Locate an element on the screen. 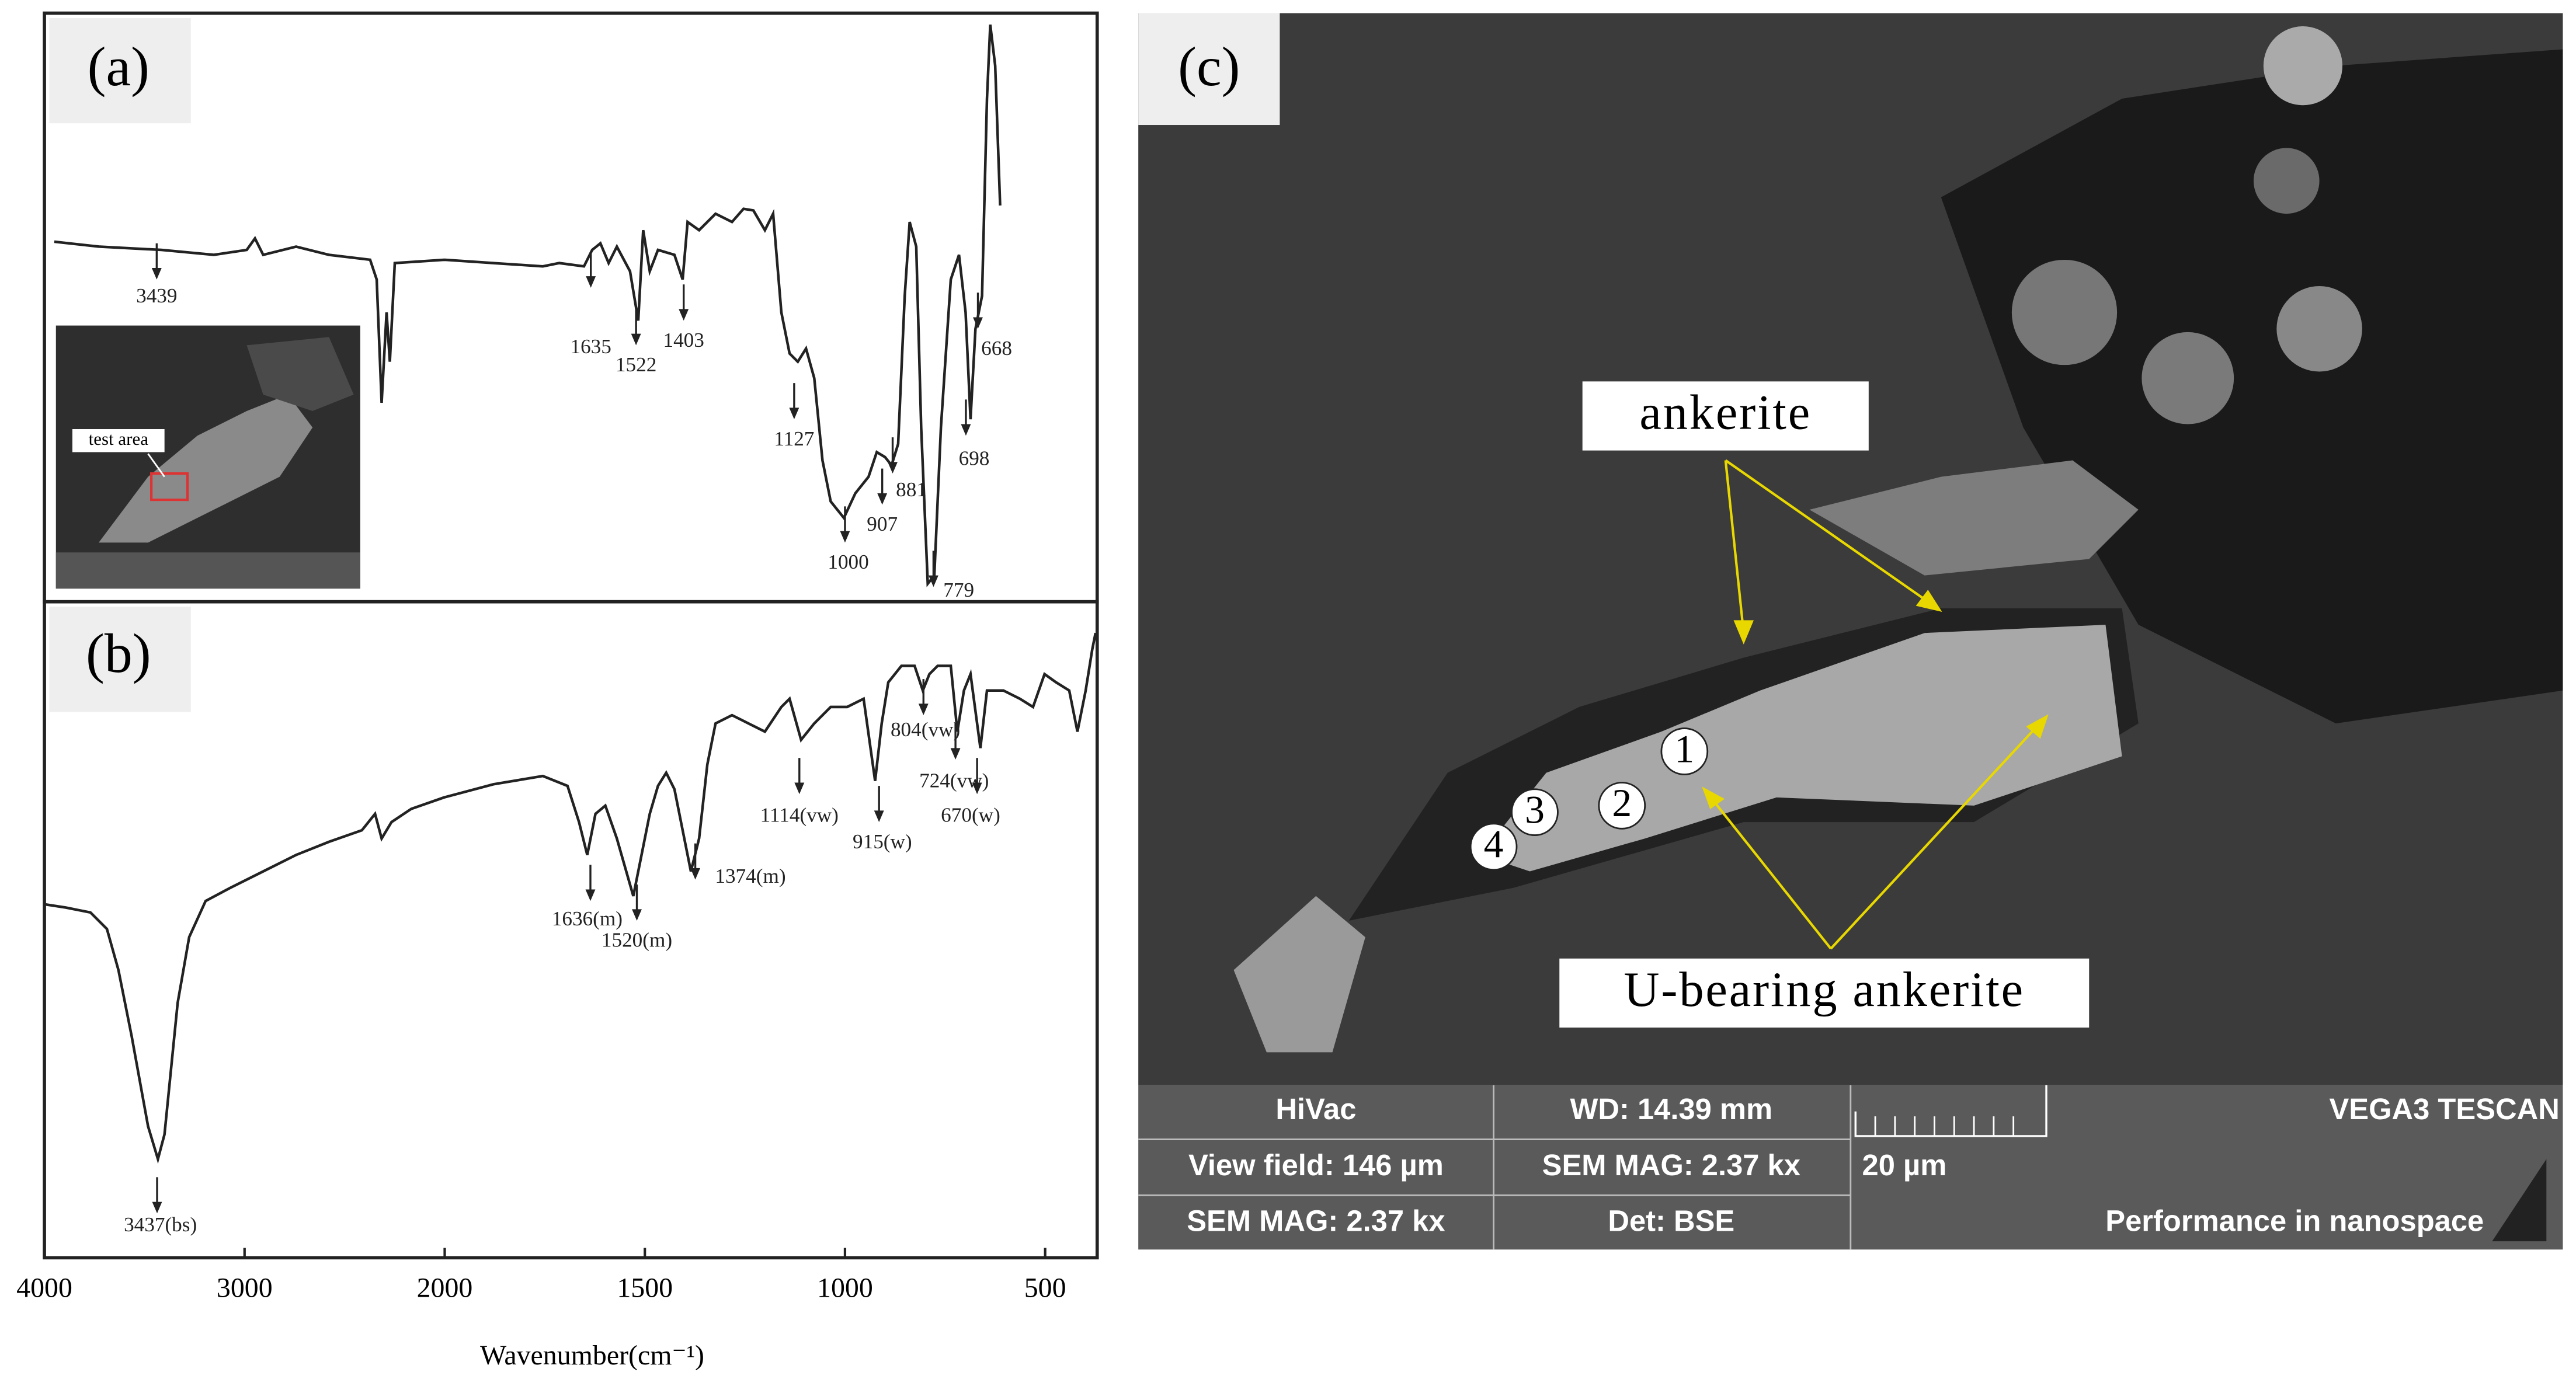  point-label: 1 is located at coordinates (1684, 749).